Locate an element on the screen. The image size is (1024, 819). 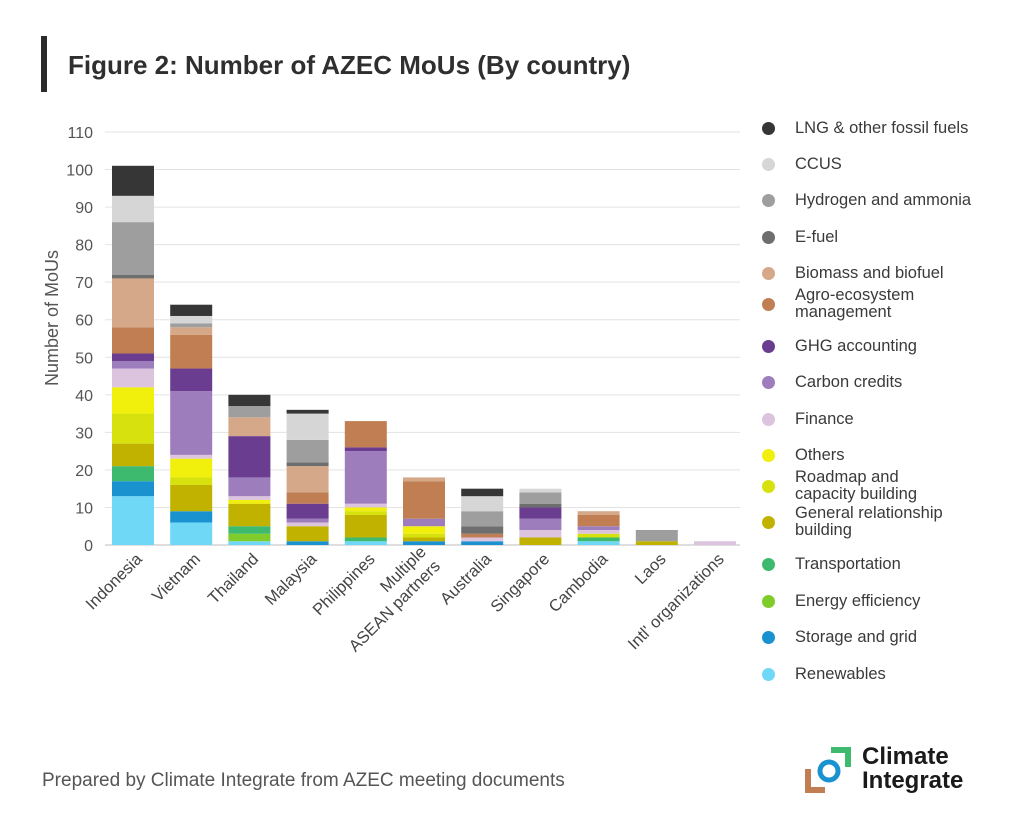
legend-item: Transportation is located at coordinates (883, 565).